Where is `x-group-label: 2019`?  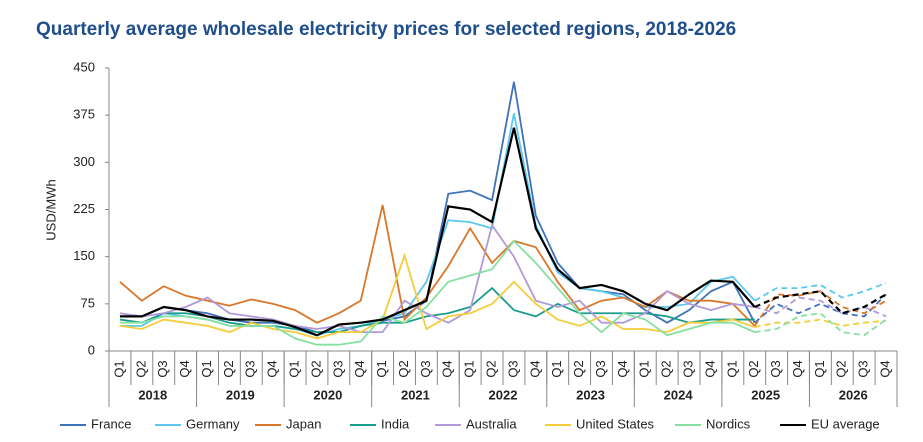
x-group-label: 2019 is located at coordinates (240, 394).